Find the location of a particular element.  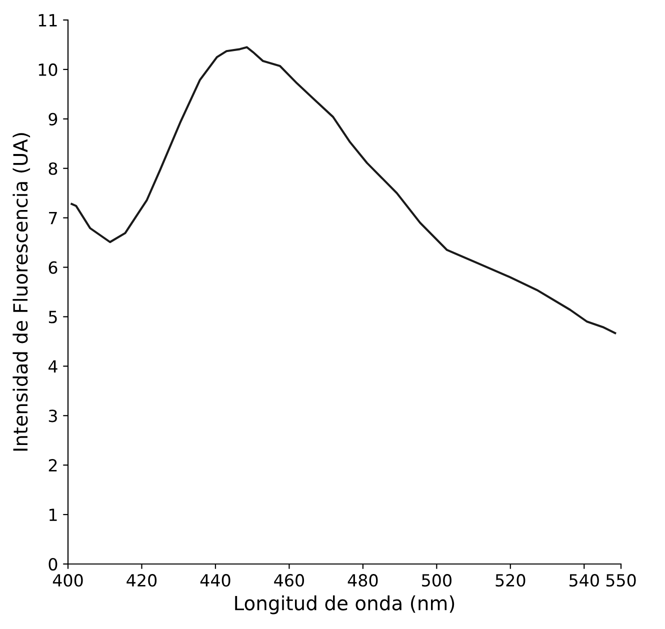

y-axis-title: Intensidad de Fluorescencia (UA) is located at coordinates (21, 292).